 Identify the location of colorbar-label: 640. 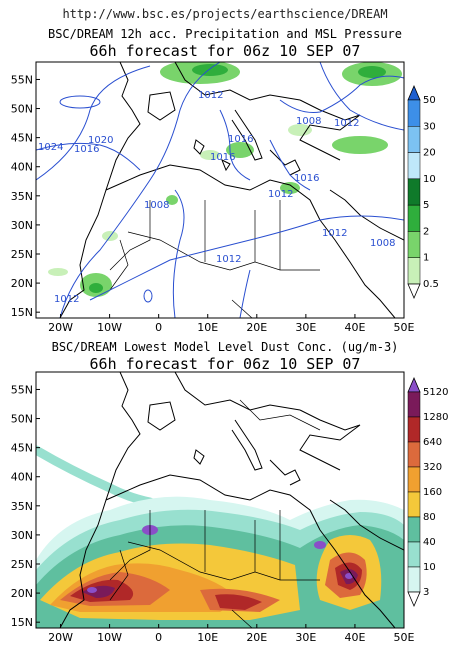
(432, 442).